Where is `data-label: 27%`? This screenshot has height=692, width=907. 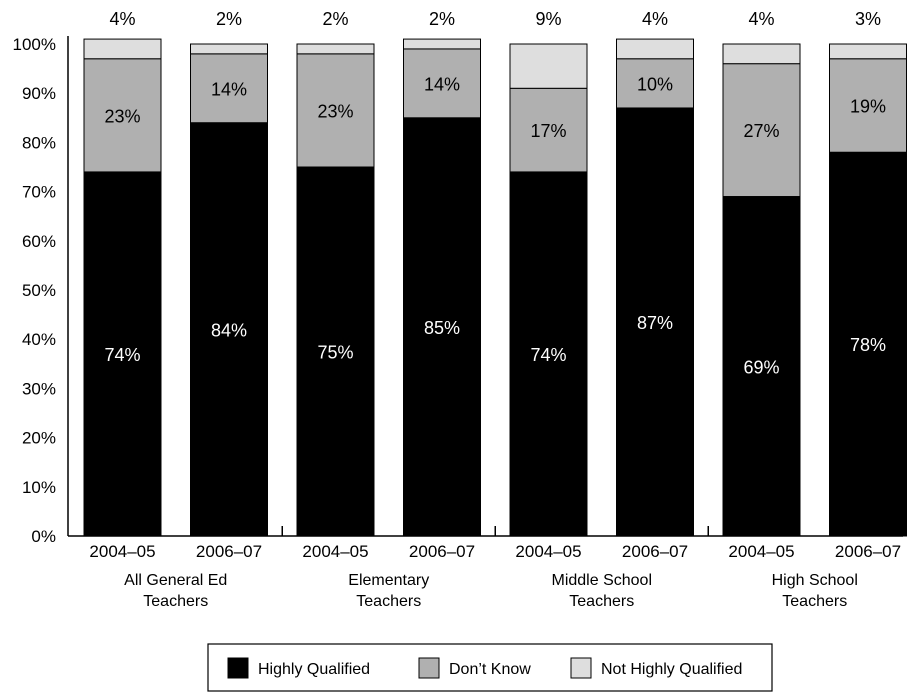
data-label: 27% is located at coordinates (761, 131).